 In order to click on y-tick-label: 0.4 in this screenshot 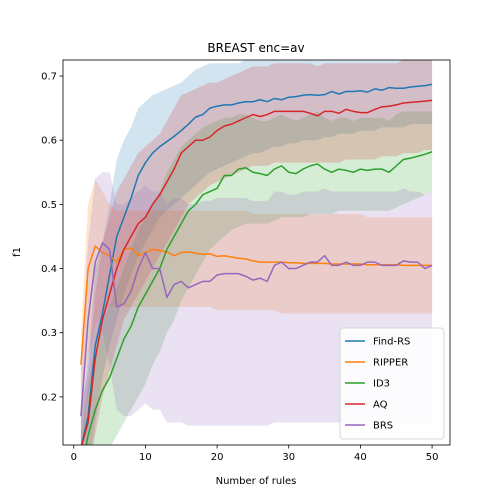, I will do `click(49, 269)`.